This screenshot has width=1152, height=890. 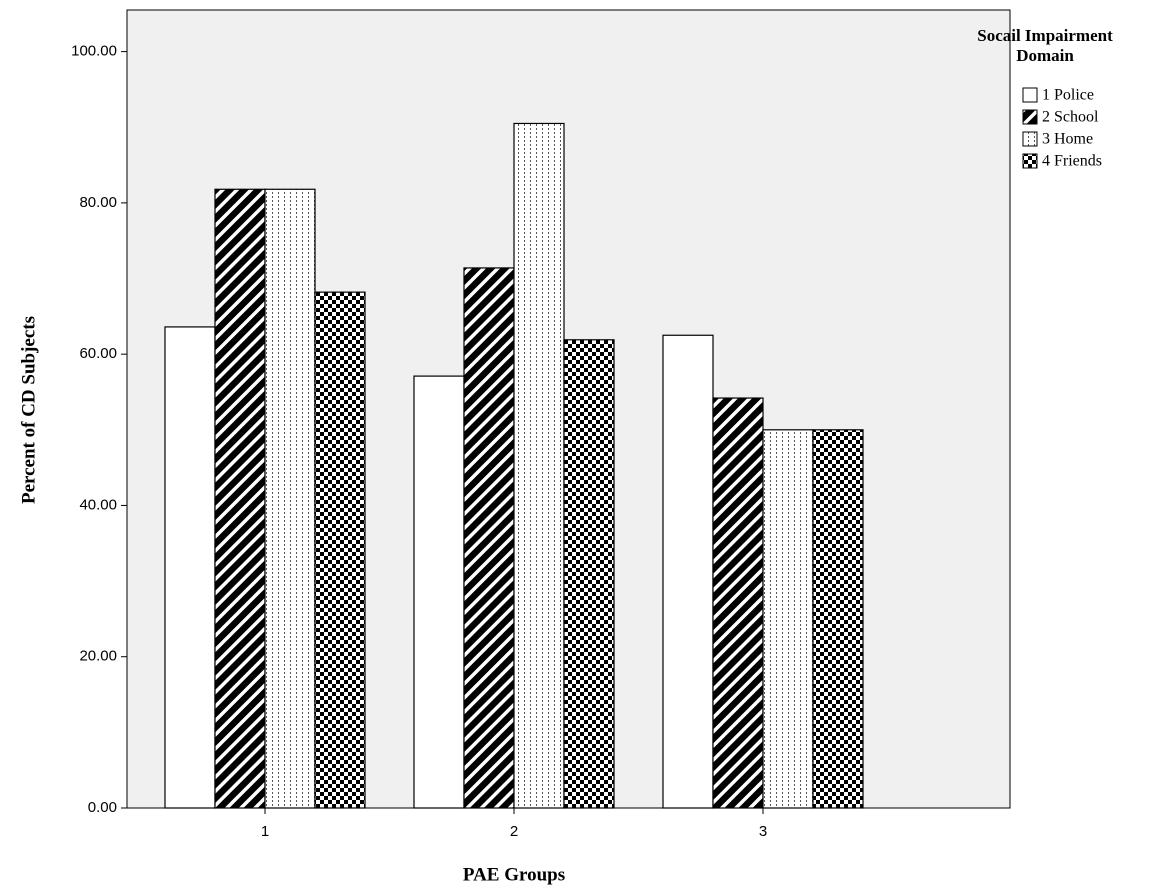 I want to click on legend-title: Socail Impairment Domain, so click(x=1045, y=45).